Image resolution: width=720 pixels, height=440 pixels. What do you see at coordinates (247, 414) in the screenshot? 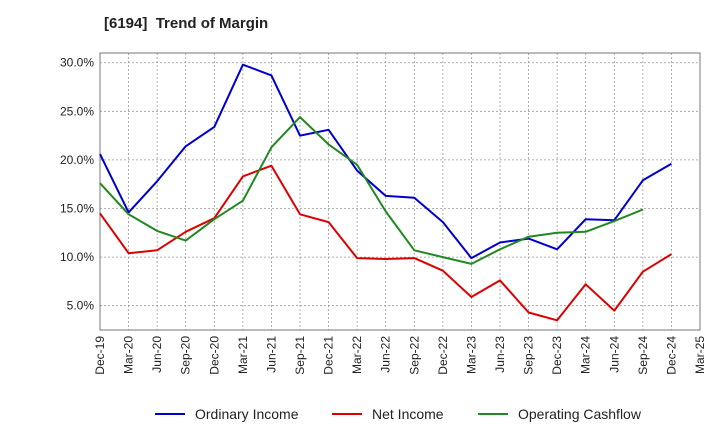
I see `legend-label: Ordinary Income` at bounding box center [247, 414].